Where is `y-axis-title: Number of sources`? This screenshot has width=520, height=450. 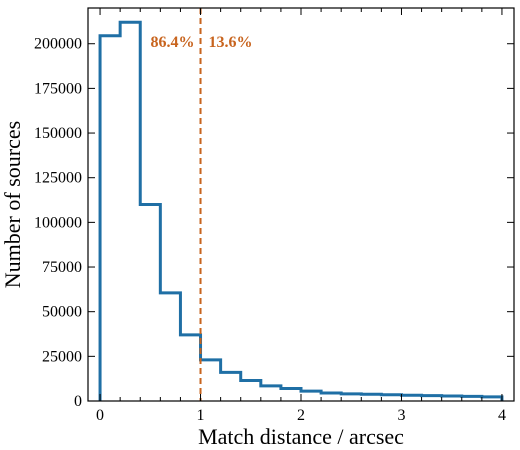
y-axis-title: Number of sources is located at coordinates (12, 204).